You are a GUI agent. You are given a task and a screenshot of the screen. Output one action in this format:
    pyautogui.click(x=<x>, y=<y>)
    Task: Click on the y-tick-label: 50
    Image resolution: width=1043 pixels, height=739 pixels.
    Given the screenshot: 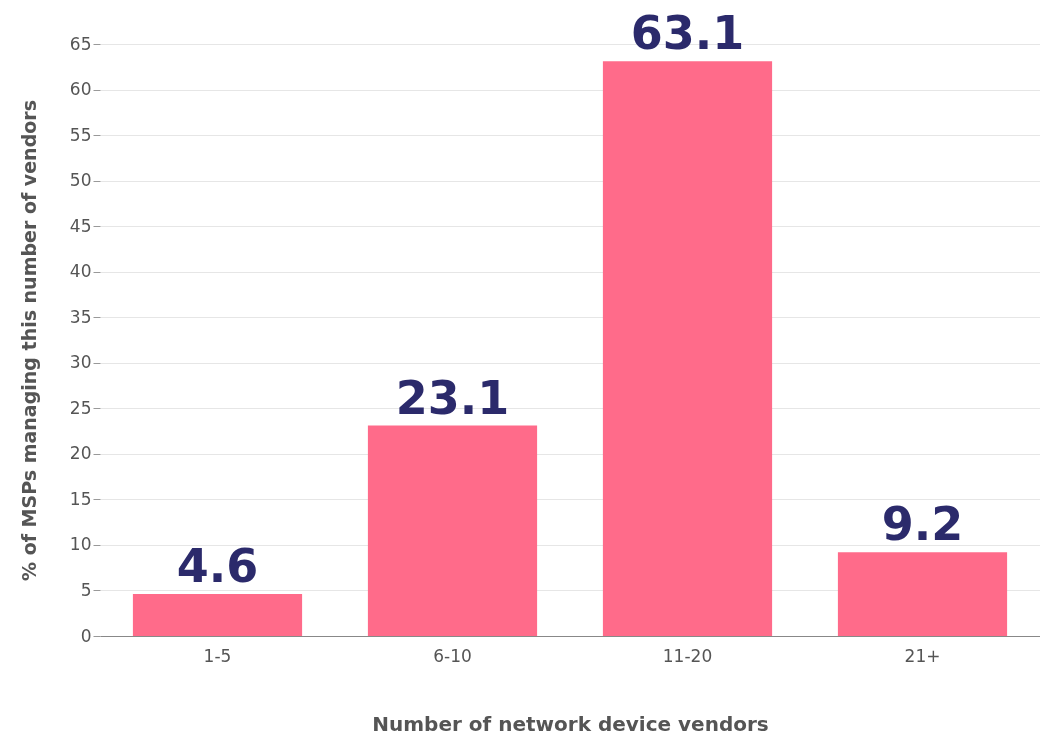 What is the action you would take?
    pyautogui.click(x=80, y=180)
    